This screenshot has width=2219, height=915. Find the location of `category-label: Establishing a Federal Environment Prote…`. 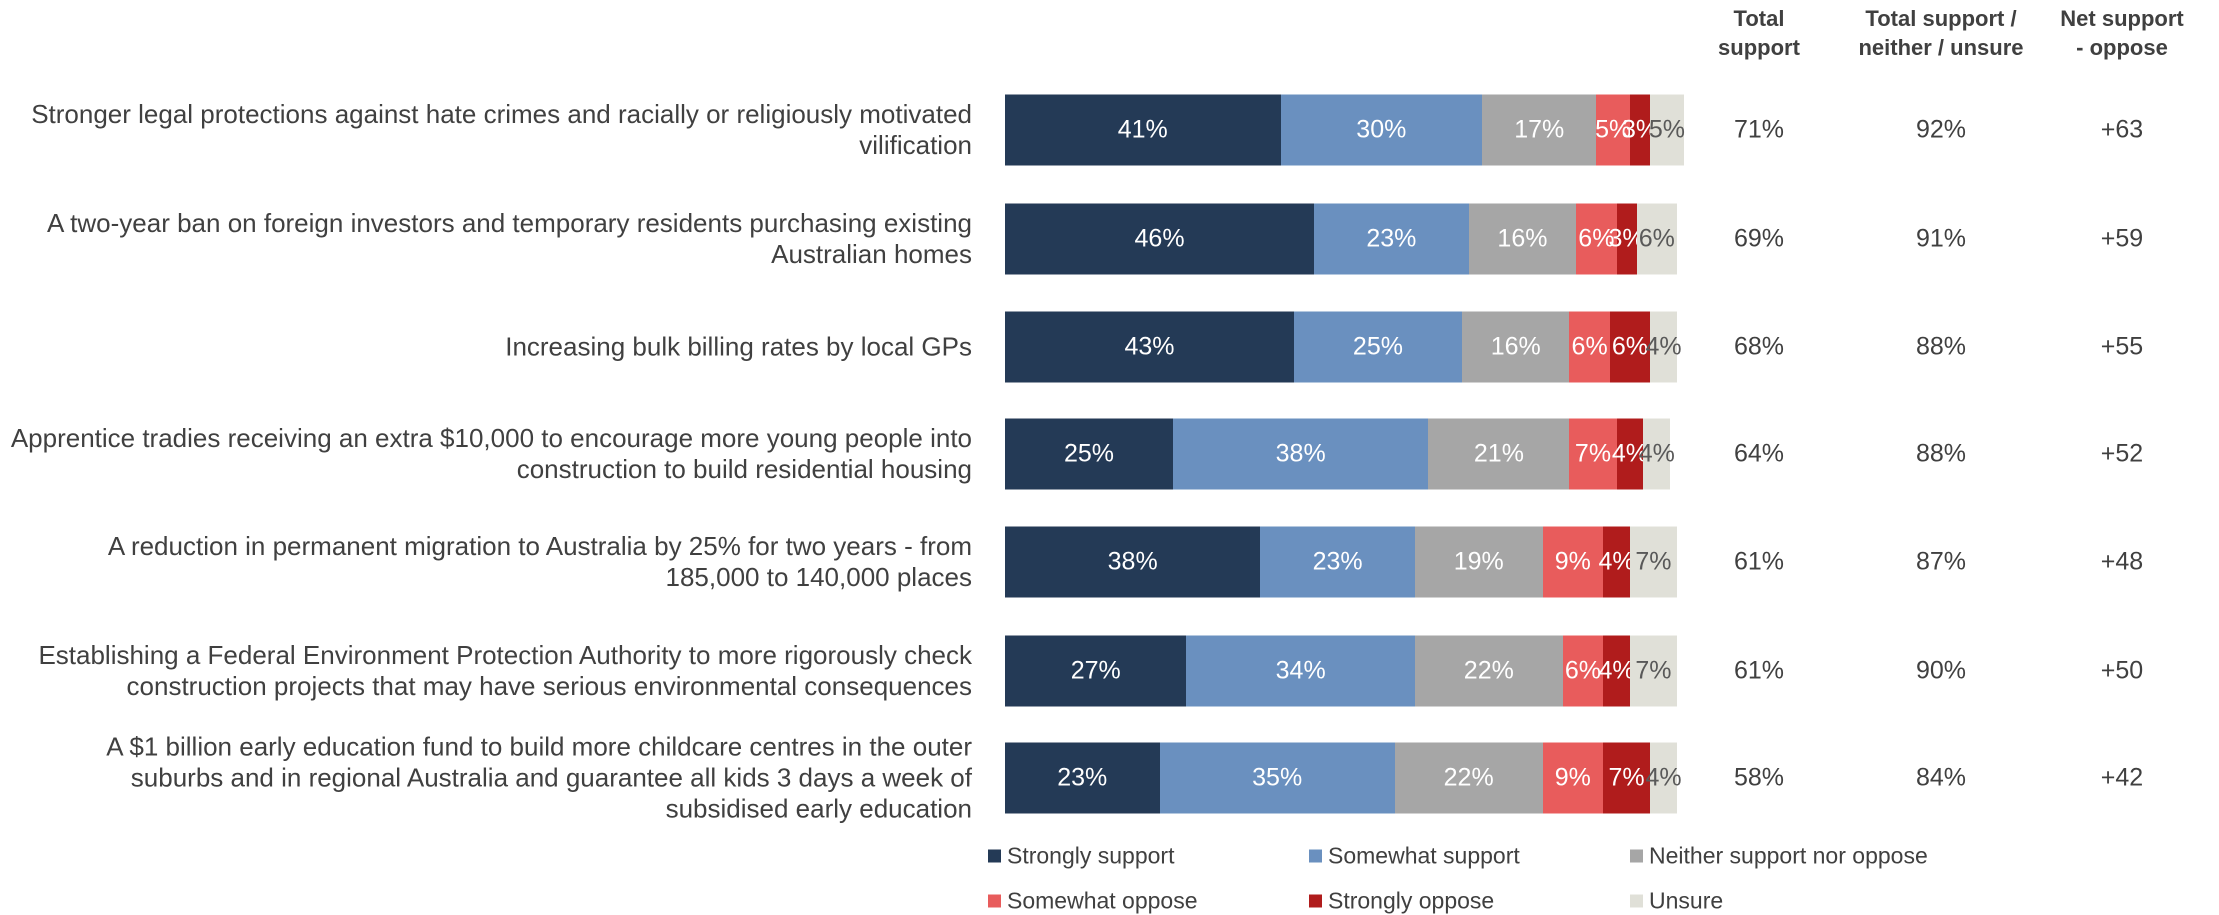

category-label: Establishing a Federal Environment Prote… is located at coordinates (505, 670).